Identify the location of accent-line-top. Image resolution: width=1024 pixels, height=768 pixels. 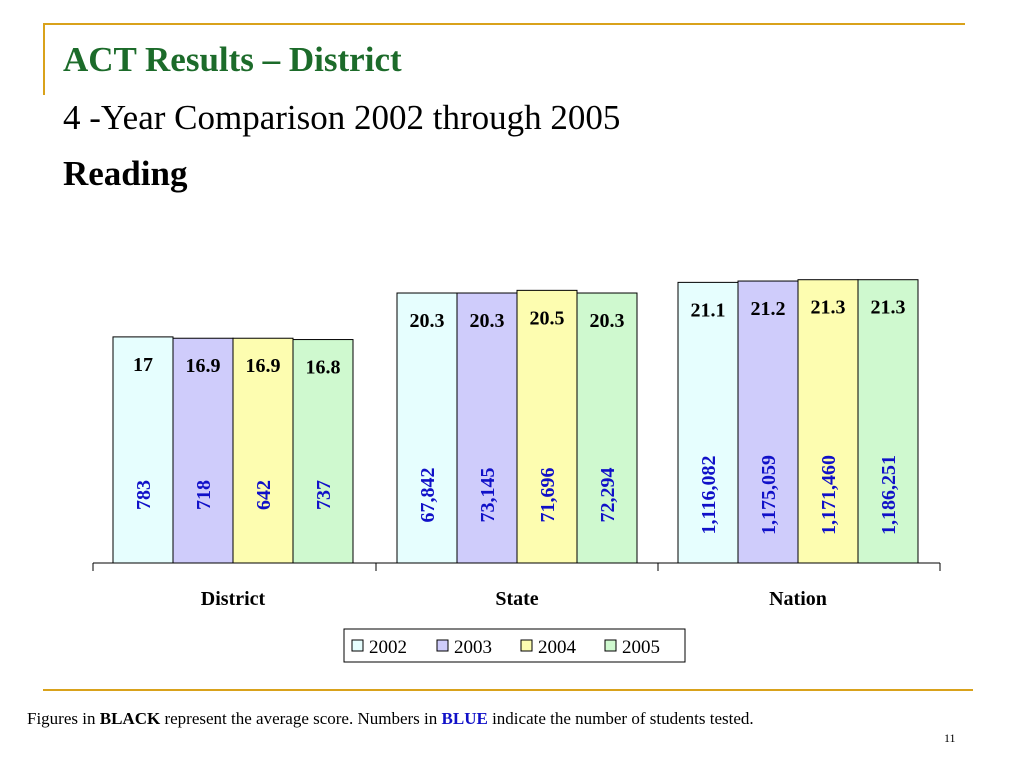
(504, 24).